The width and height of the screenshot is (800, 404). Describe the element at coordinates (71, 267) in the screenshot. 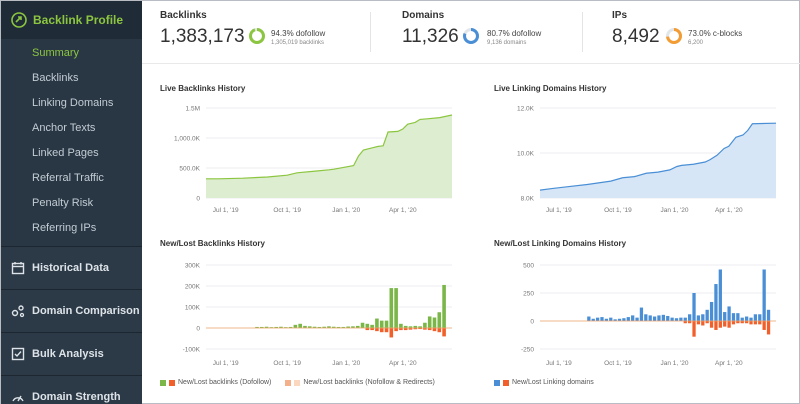

I see `sidebar-section-historical-data: Historical Data` at that location.